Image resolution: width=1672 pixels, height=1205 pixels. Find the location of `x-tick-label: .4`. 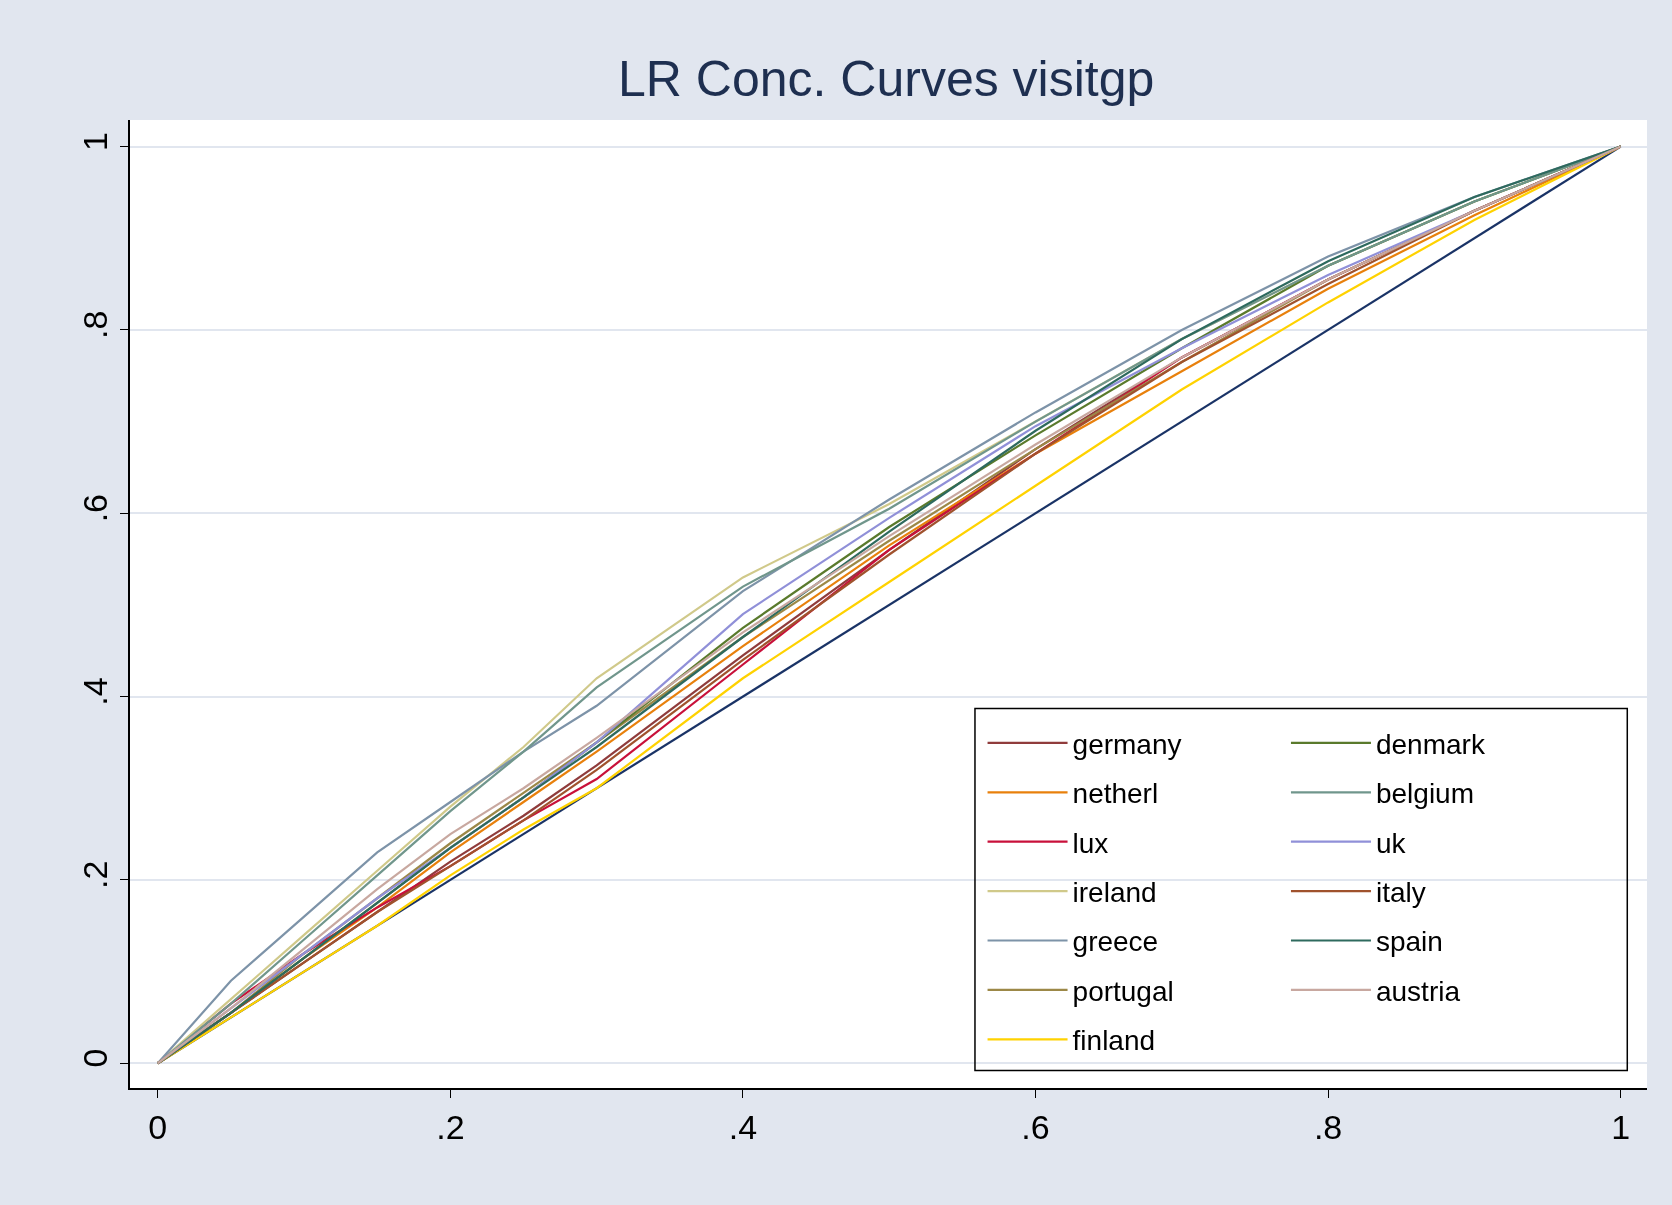

x-tick-label: .4 is located at coordinates (743, 1126).